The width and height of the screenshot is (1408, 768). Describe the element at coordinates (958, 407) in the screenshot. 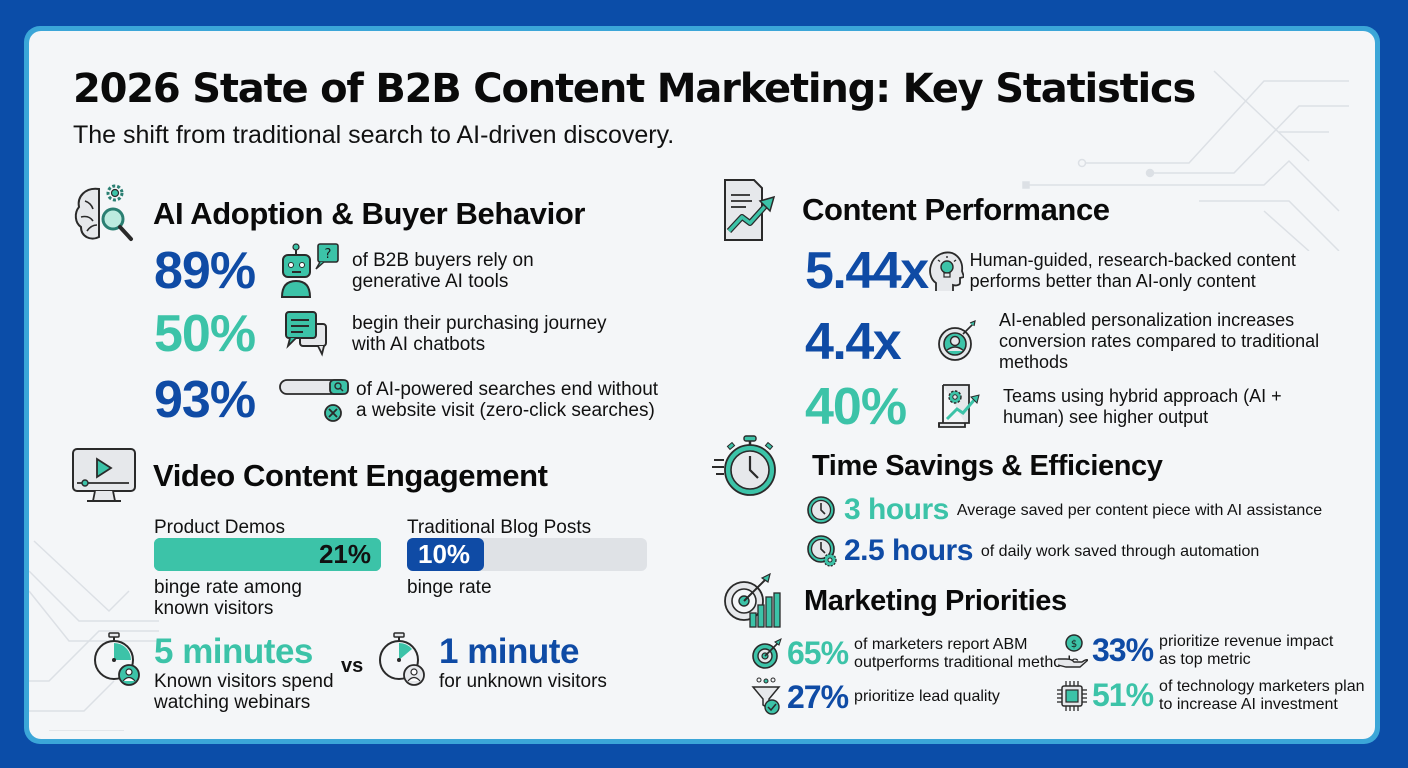

I see `gear-scroll-growth-icon` at that location.